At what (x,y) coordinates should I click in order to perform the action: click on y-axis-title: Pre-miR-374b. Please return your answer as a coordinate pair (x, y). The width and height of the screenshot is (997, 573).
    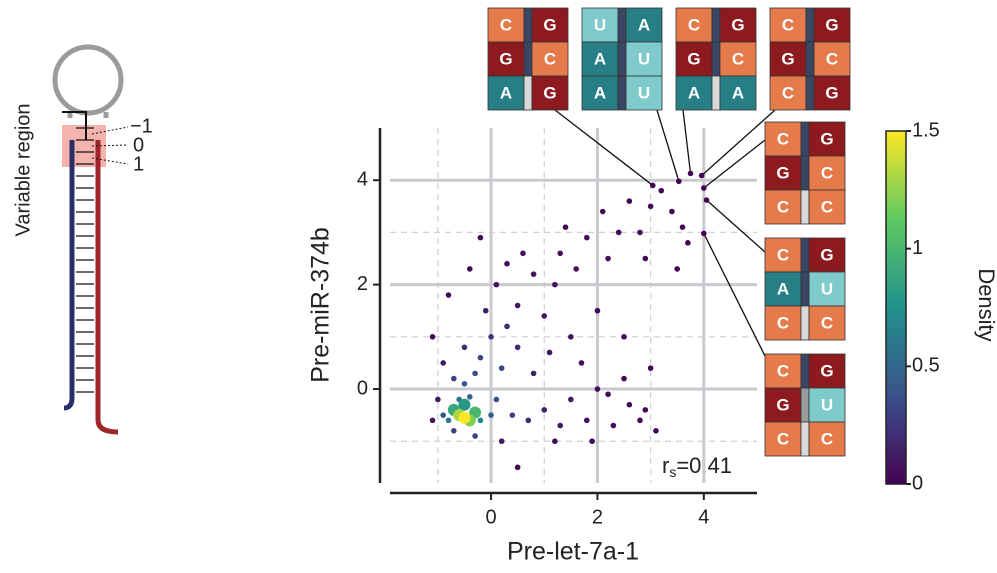
    Looking at the image, I should click on (321, 305).